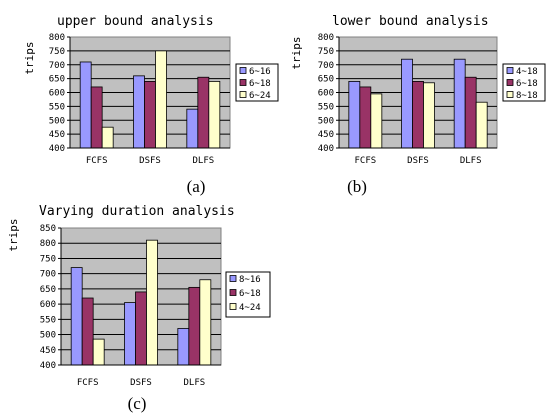  I want to click on legend-label: 6~16, so click(260, 72).